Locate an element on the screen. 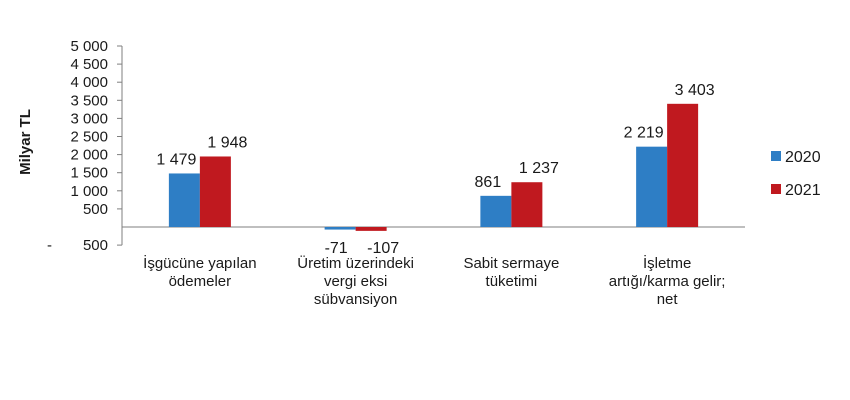 This screenshot has width=850, height=400. category-label: artığı/karma gelir; is located at coordinates (667, 281).